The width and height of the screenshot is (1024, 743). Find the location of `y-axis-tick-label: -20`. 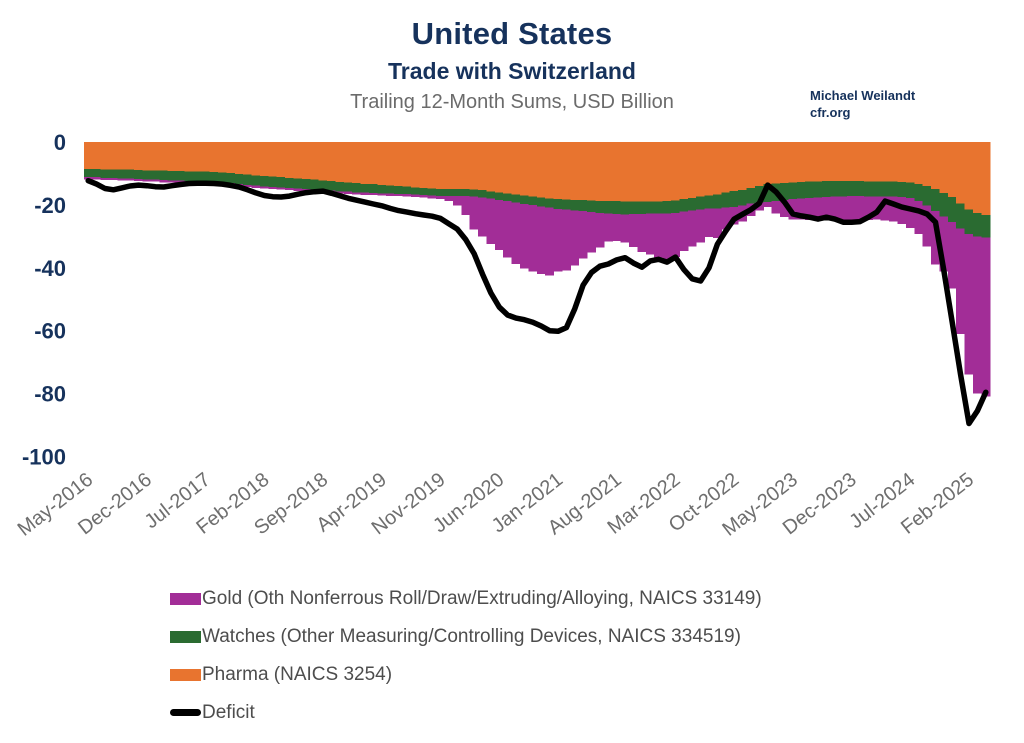

y-axis-tick-label: -20 is located at coordinates (50, 205).